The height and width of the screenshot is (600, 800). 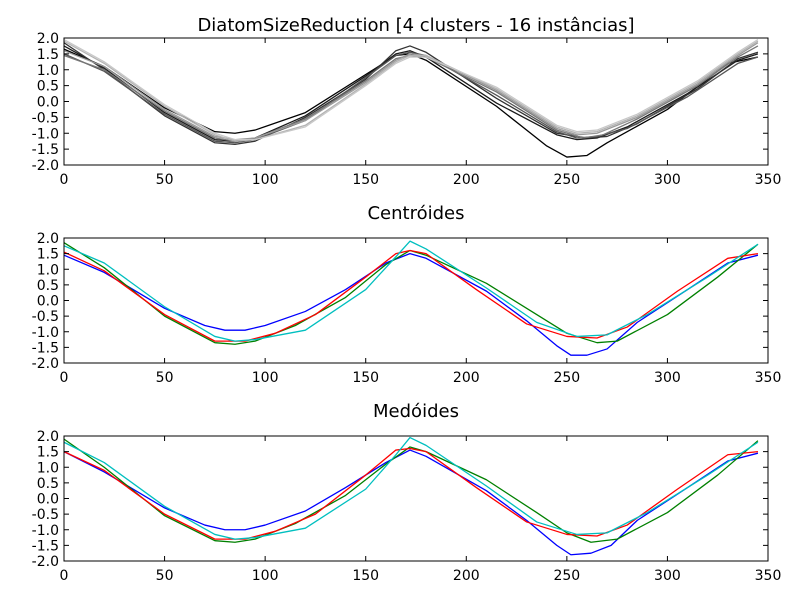 I want to click on chart-title: Centróides, so click(x=415, y=213).